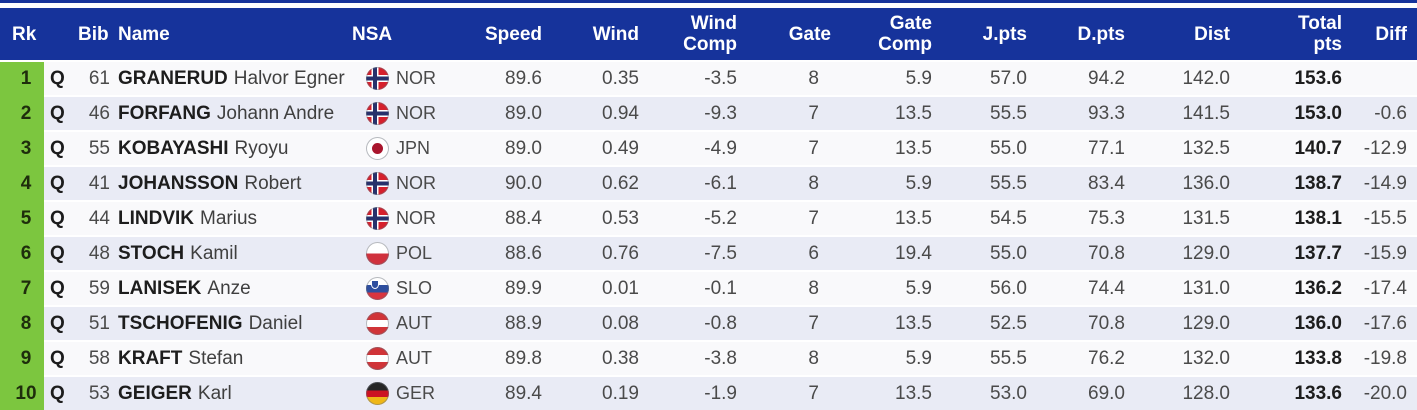 This screenshot has height=410, width=1417. I want to click on diff-cell: -15.9, so click(1390, 252).